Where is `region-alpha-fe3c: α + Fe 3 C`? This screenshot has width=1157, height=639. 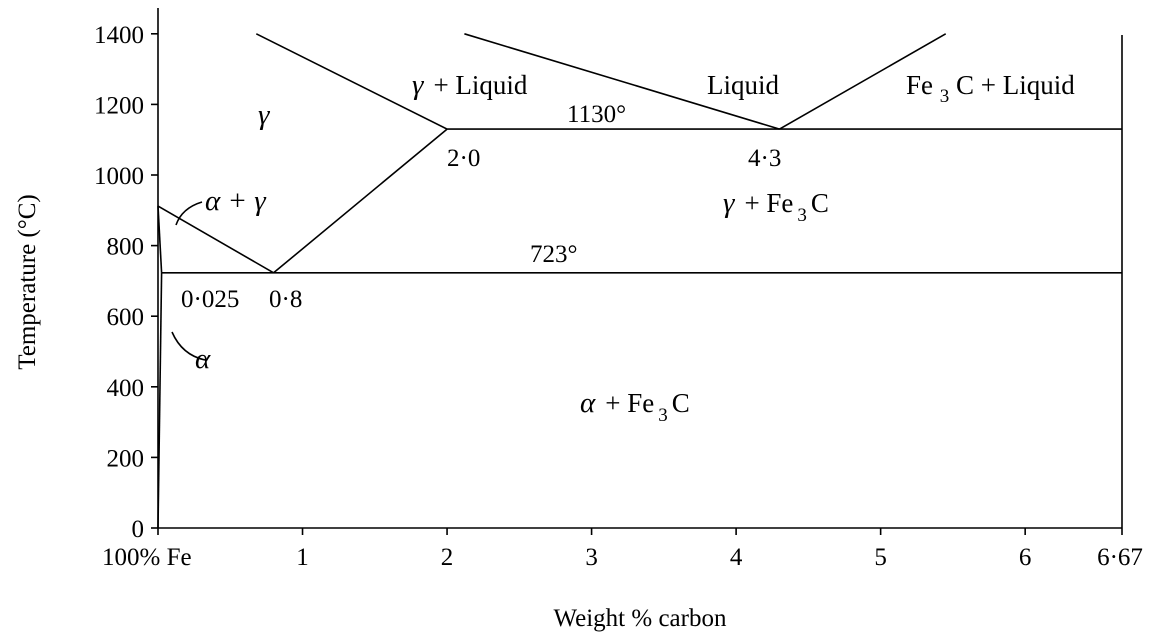
region-alpha-fe3c: α + Fe 3 C is located at coordinates (635, 406).